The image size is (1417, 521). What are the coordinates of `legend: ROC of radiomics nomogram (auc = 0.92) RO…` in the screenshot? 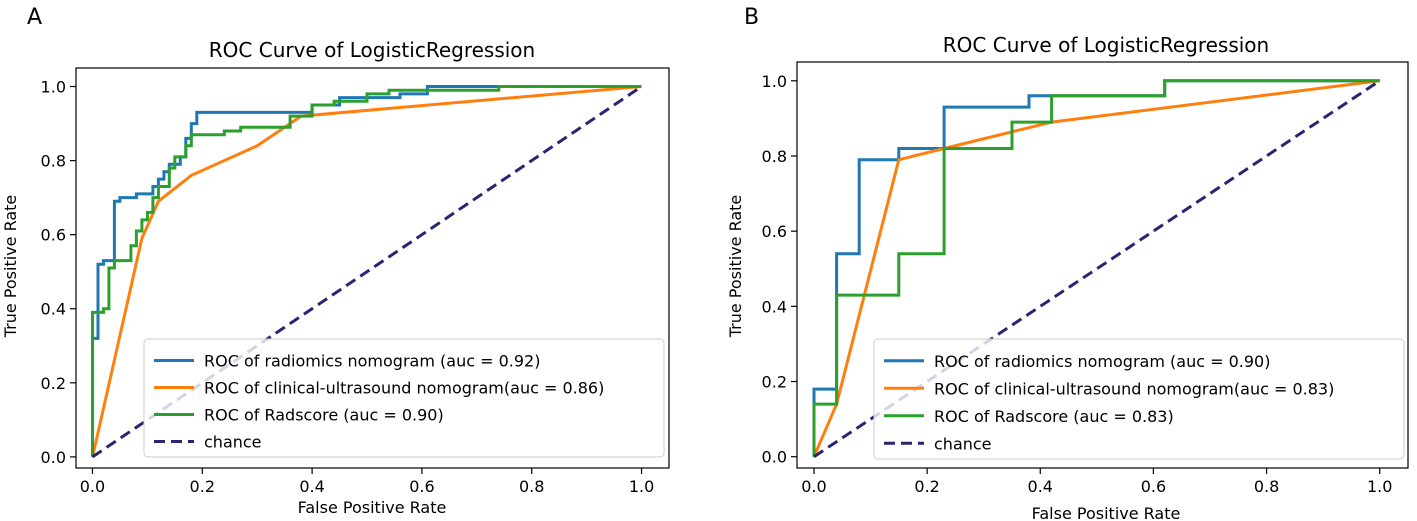 It's located at (404, 398).